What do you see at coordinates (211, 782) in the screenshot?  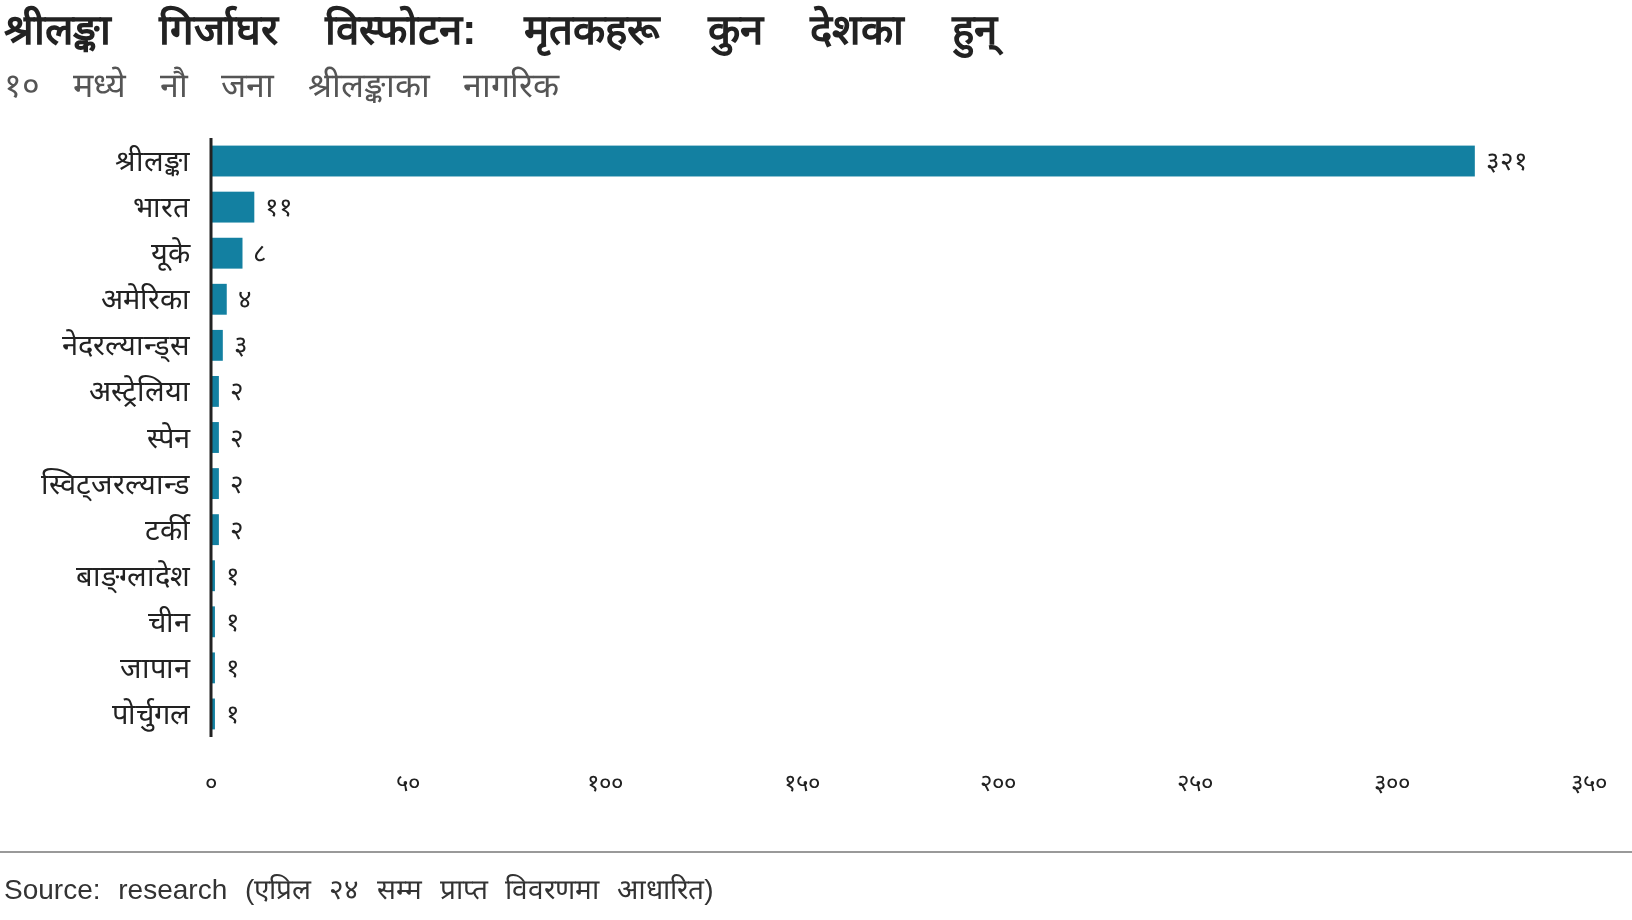 I see `tick: ०` at bounding box center [211, 782].